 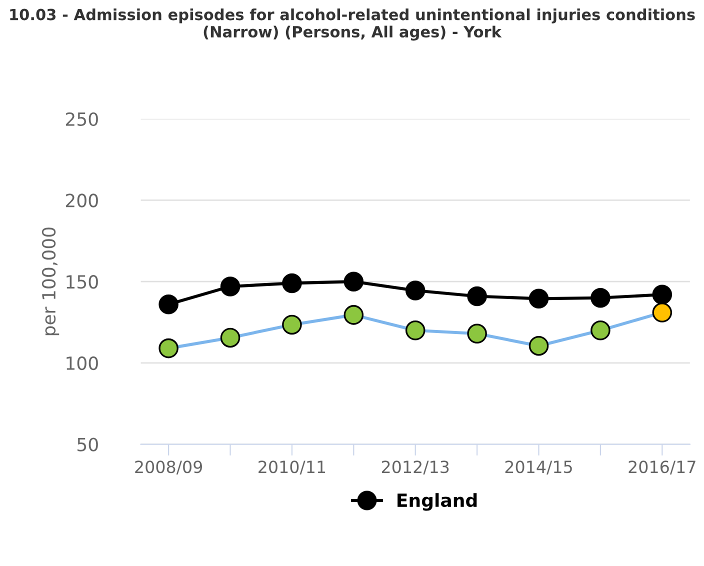 I want to click on legend-label: England, so click(x=437, y=502).